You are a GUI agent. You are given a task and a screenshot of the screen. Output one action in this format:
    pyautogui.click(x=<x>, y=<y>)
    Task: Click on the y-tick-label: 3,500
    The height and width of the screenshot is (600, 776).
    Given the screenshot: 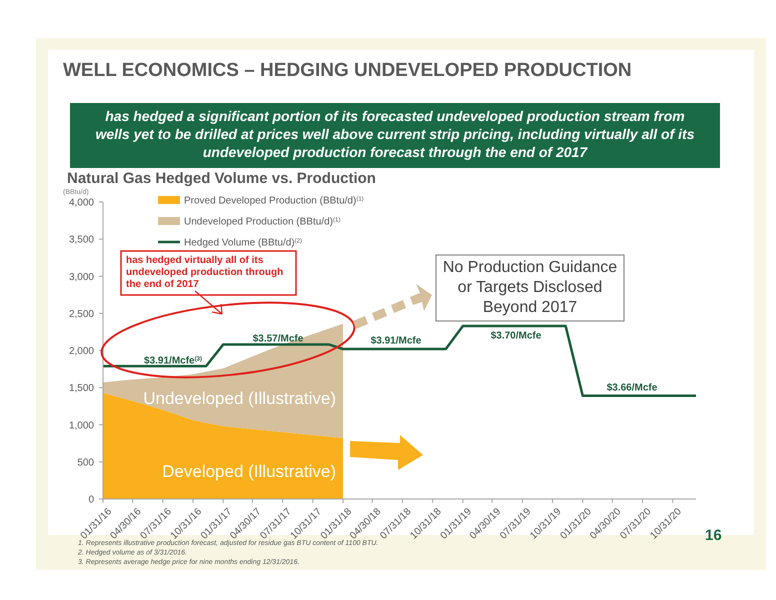 What is the action you would take?
    pyautogui.click(x=81, y=240)
    